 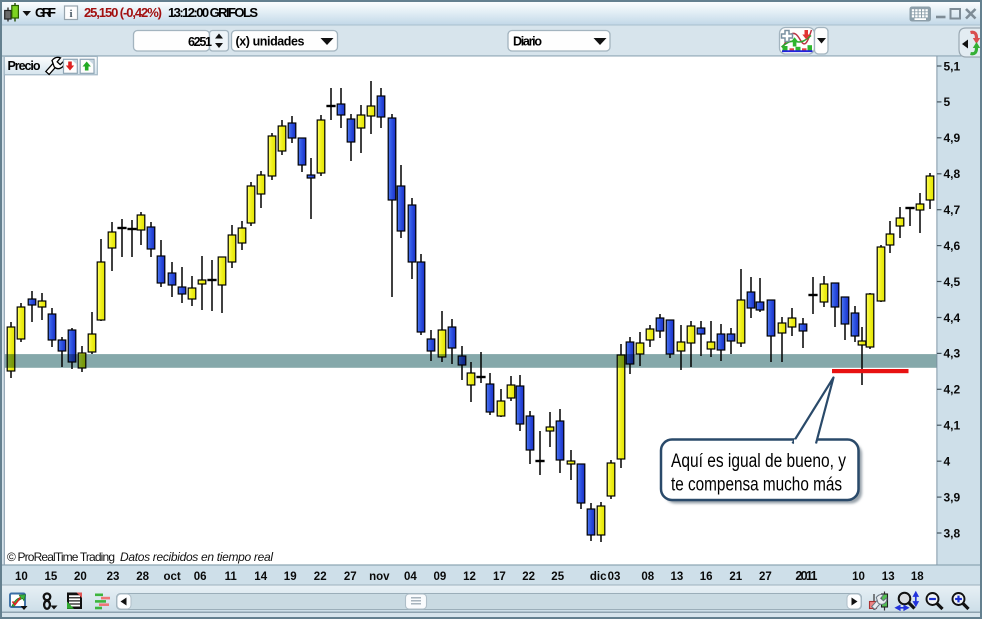 What do you see at coordinates (614, 577) in the screenshot?
I see `svg-text: 03` at bounding box center [614, 577].